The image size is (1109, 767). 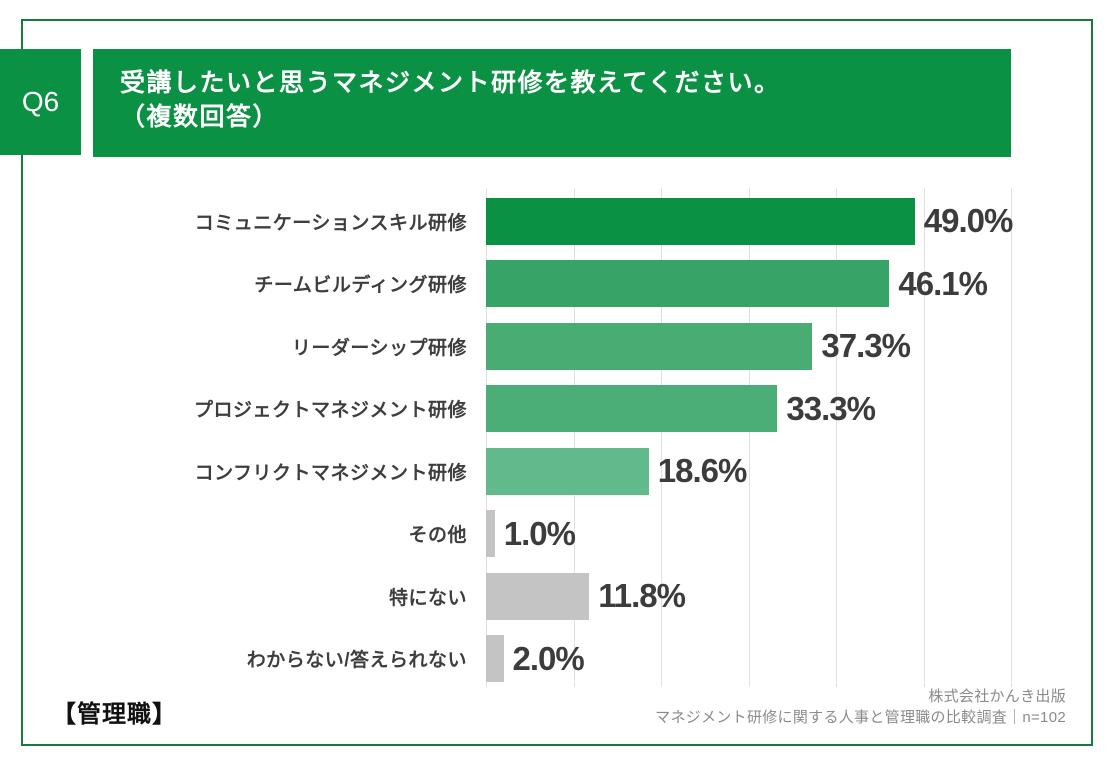 What do you see at coordinates (702, 471) in the screenshot?
I see `value-label: 18.6%` at bounding box center [702, 471].